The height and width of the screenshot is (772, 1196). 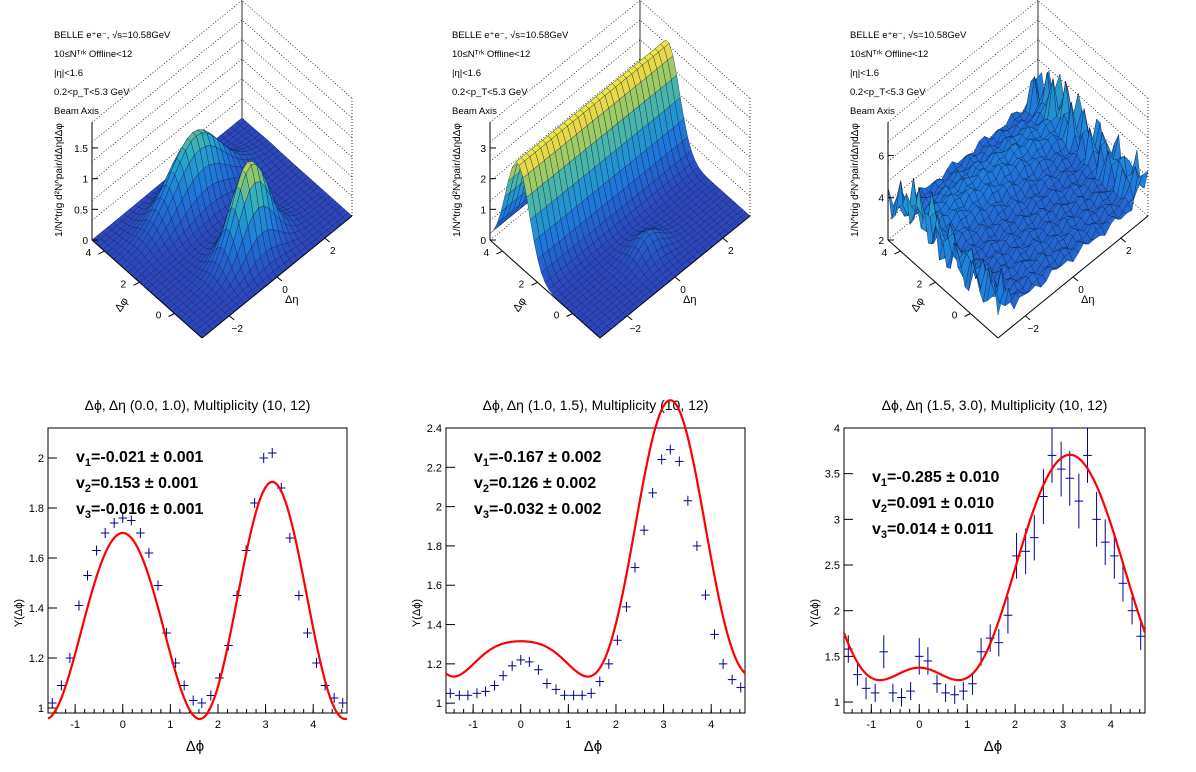 What do you see at coordinates (483, 149) in the screenshot?
I see `z-tick-label: 3` at bounding box center [483, 149].